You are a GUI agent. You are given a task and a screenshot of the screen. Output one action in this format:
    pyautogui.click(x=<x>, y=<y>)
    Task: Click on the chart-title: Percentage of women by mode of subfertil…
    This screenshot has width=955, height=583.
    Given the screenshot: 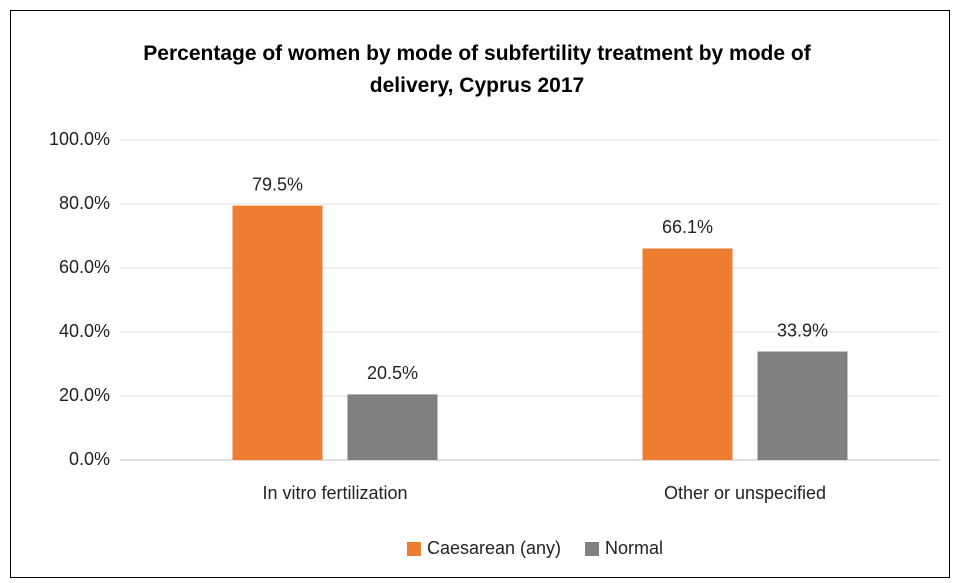 What is the action you would take?
    pyautogui.click(x=477, y=69)
    